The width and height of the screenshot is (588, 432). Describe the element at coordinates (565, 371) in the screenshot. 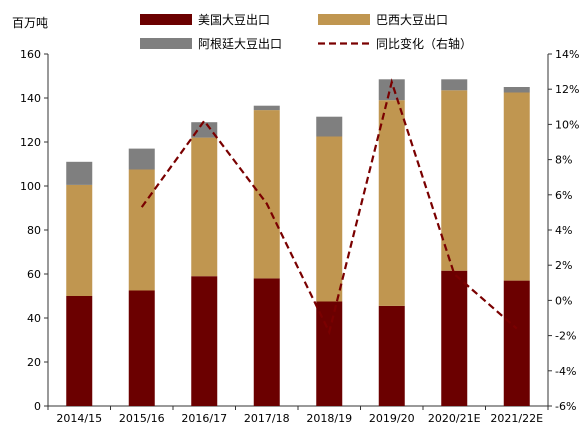

I see `right-tick-label: -4%` at that location.